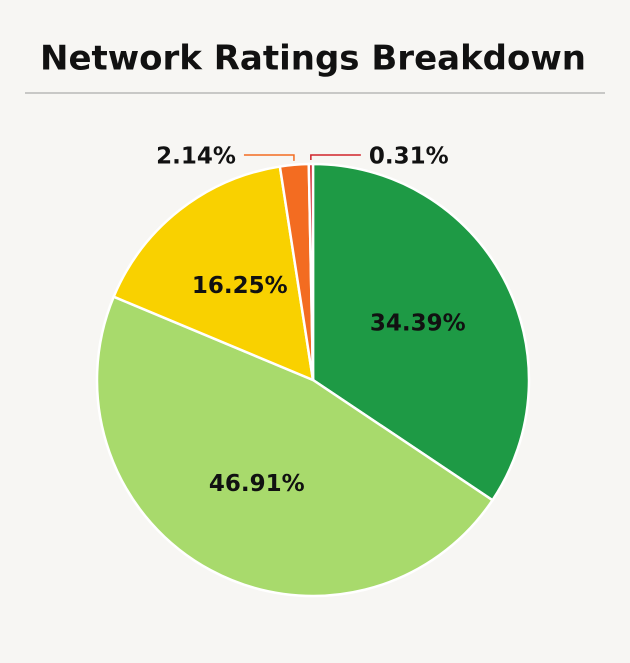 This screenshot has height=663, width=630. I want to click on slice-label: 16.25%, so click(240, 286).